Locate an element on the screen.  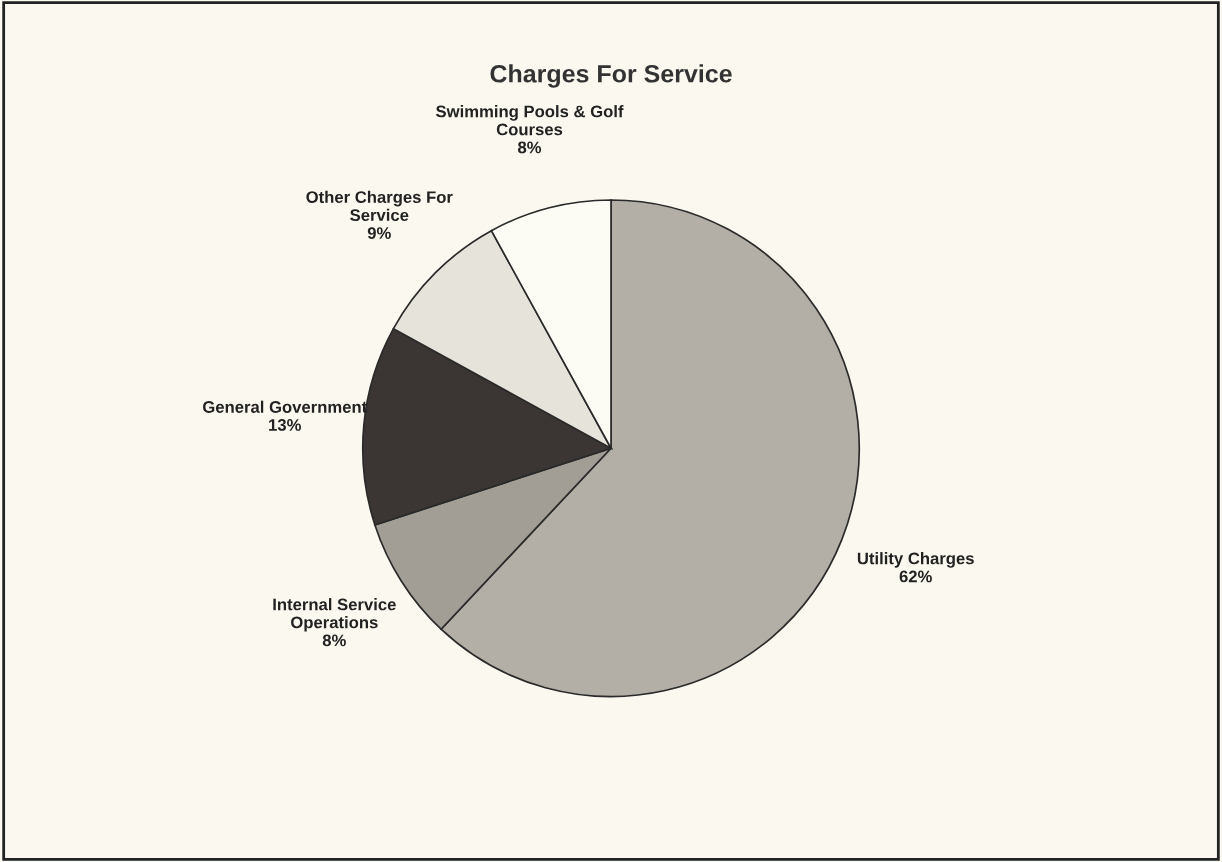
data-label: 13% is located at coordinates (285, 425).